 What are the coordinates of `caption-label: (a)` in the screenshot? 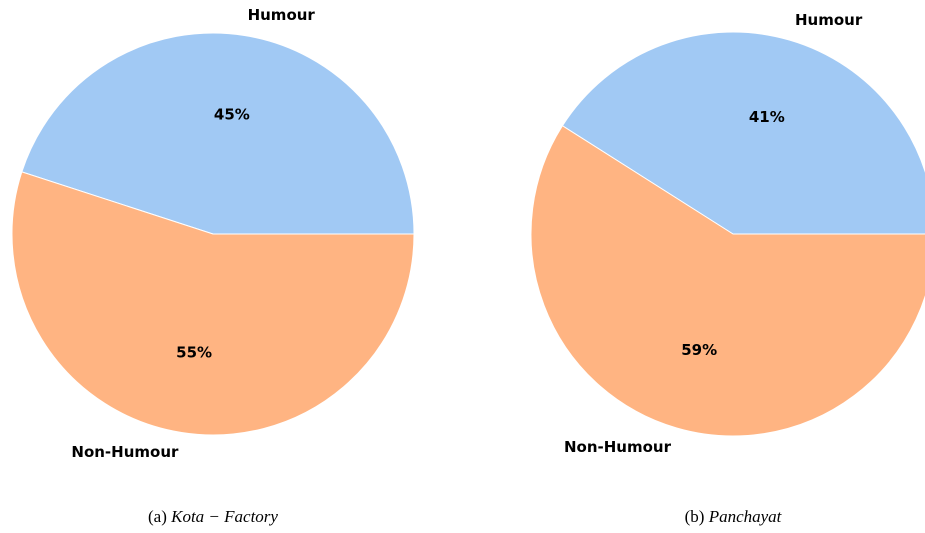 It's located at (157, 516).